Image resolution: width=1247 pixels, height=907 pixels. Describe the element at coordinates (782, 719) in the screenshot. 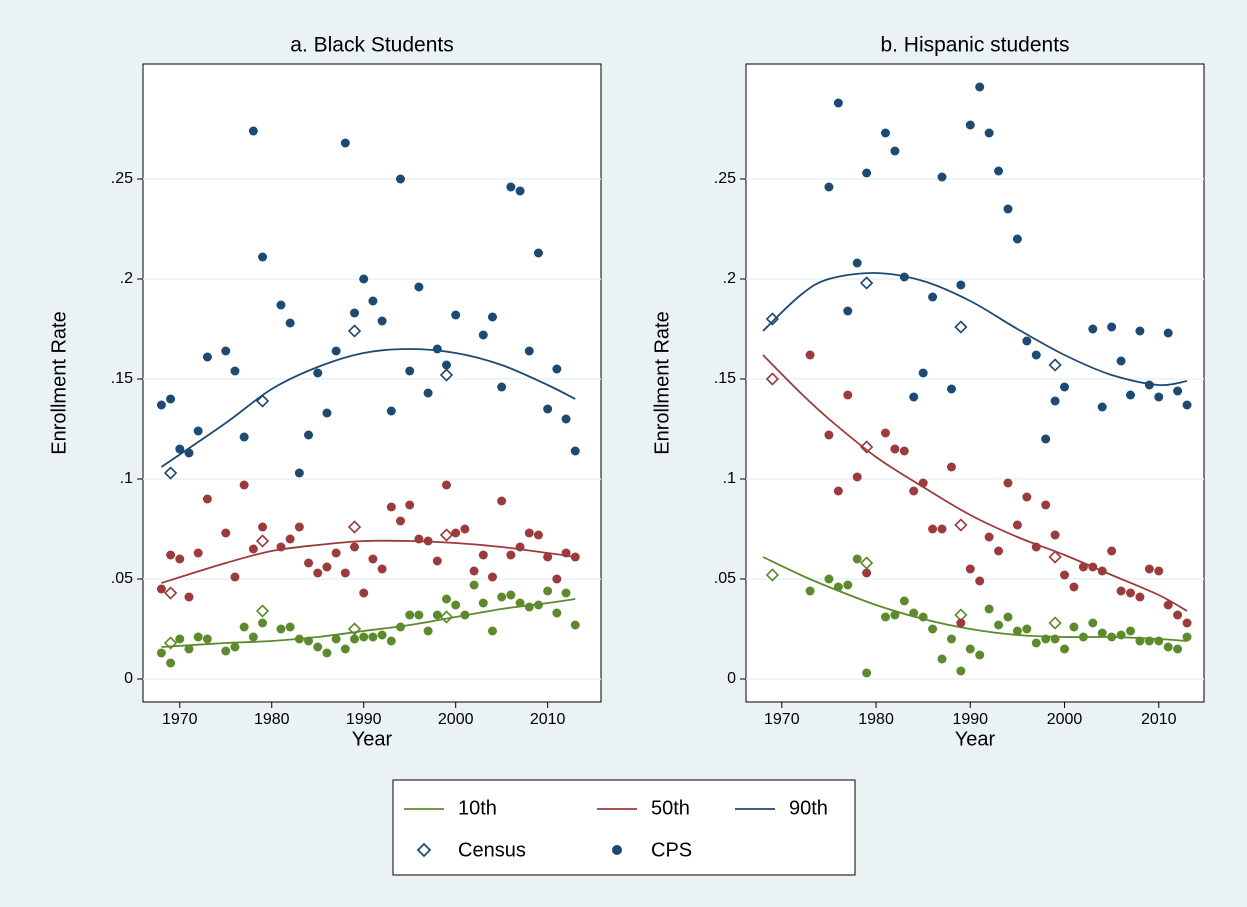

I see `x-tick-label: 1970` at that location.